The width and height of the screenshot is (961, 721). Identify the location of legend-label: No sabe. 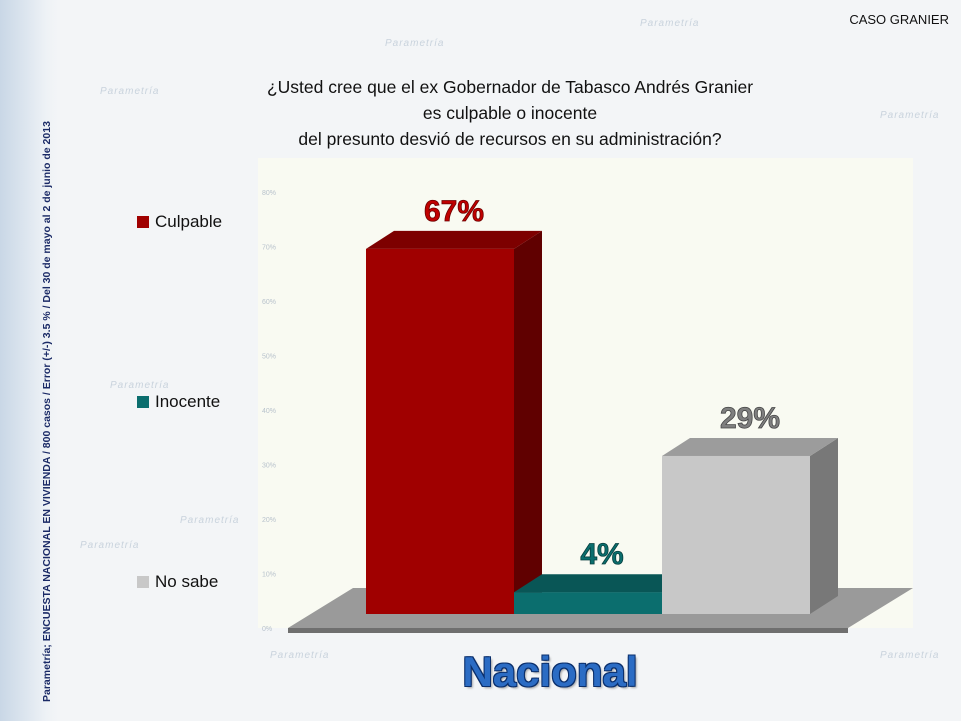
(187, 581).